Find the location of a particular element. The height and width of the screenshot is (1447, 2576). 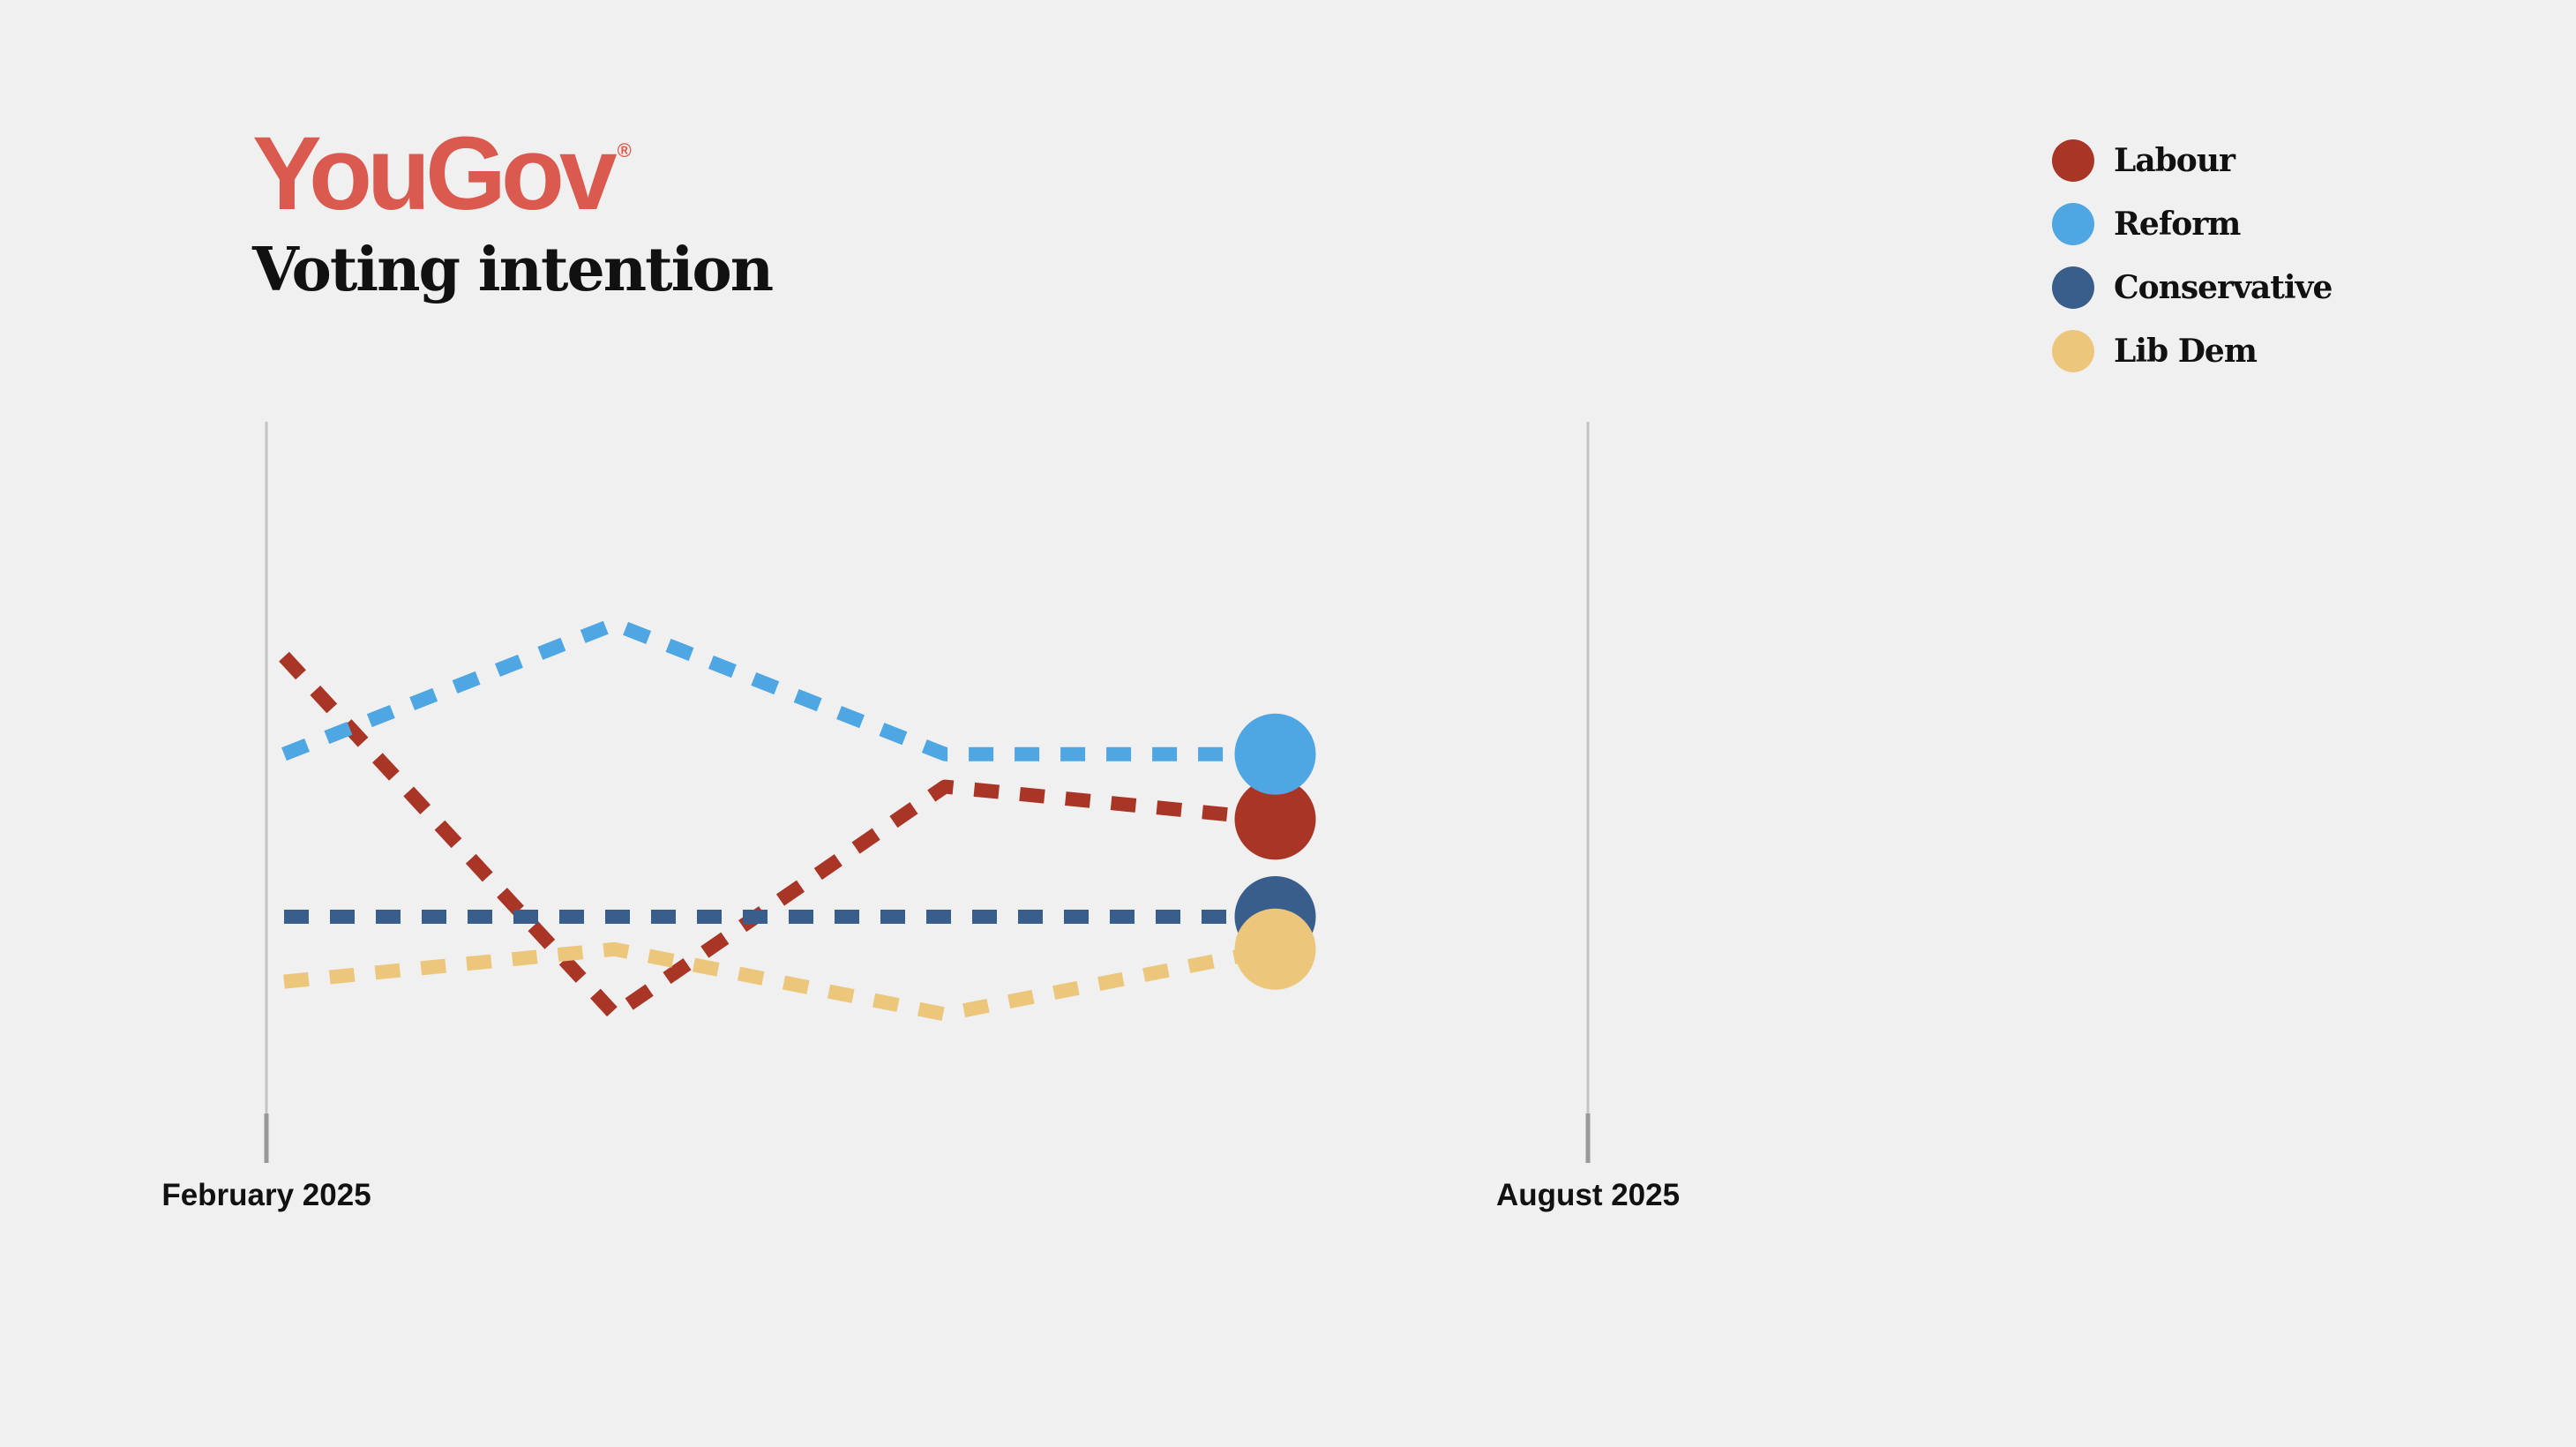

legend-label-labour: Labour is located at coordinates (2175, 161).